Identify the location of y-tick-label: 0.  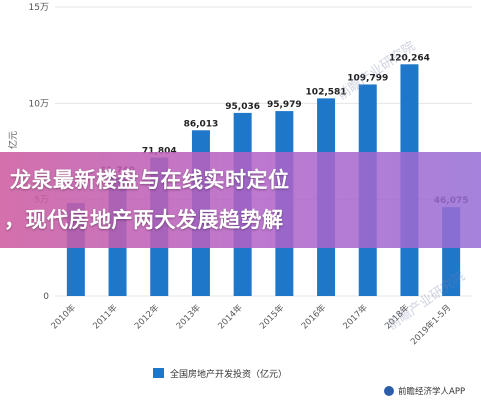
(46, 297).